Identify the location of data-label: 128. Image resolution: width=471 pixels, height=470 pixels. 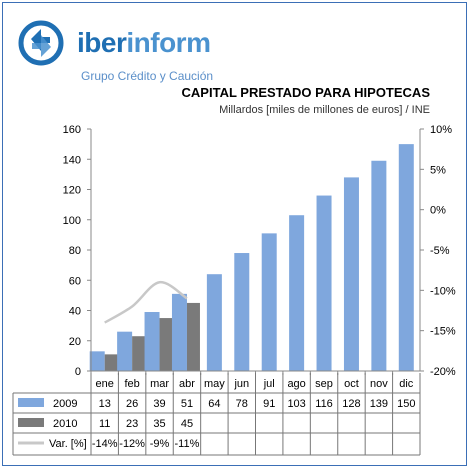
(351, 404).